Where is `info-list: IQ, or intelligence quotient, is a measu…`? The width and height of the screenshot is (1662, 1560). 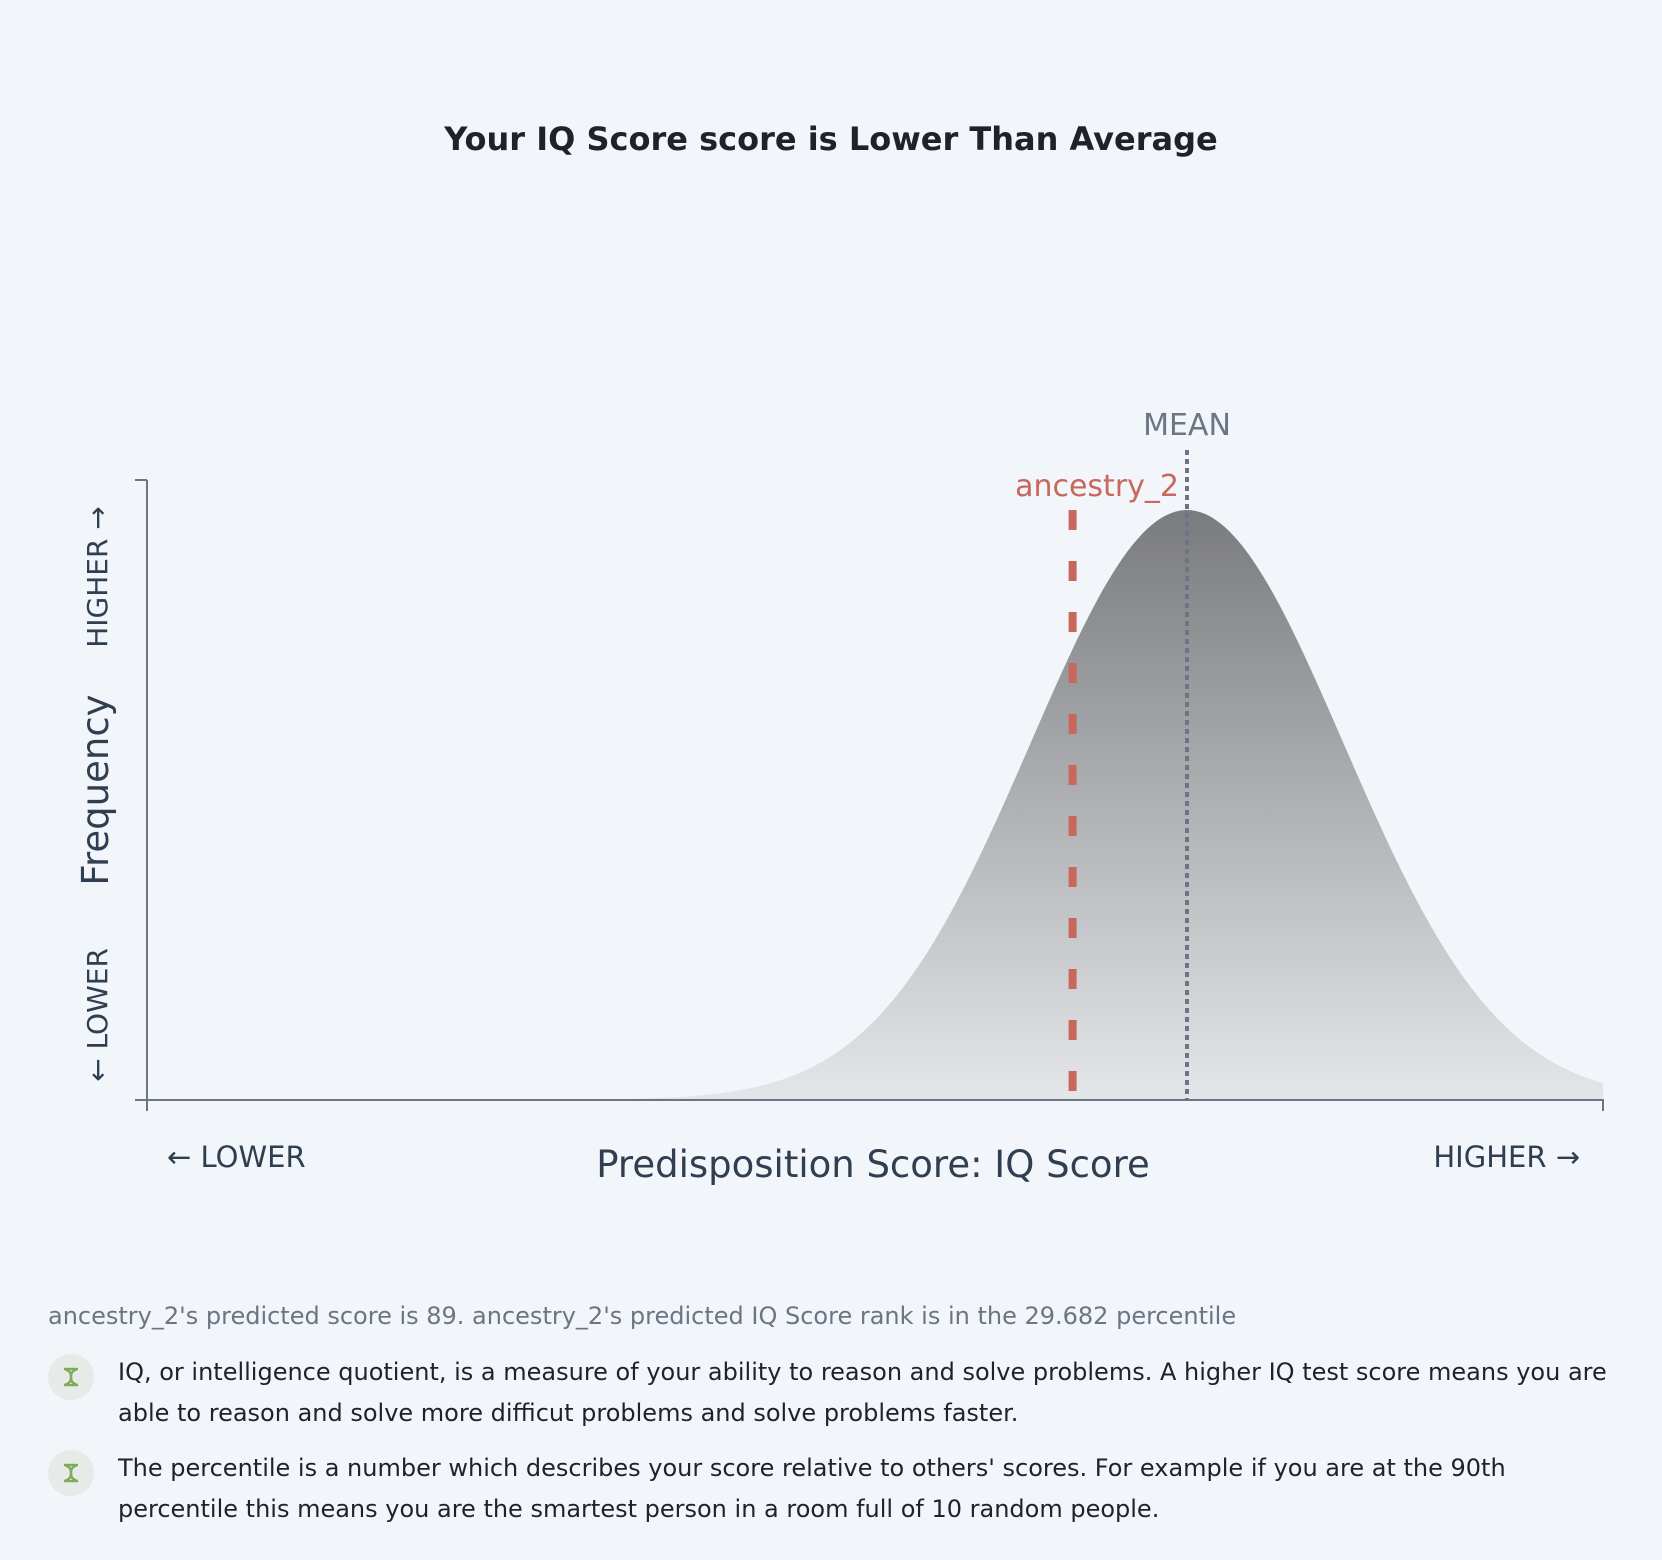
info-list: IQ, or intelligence quotient, is a measu… is located at coordinates (833, 1448).